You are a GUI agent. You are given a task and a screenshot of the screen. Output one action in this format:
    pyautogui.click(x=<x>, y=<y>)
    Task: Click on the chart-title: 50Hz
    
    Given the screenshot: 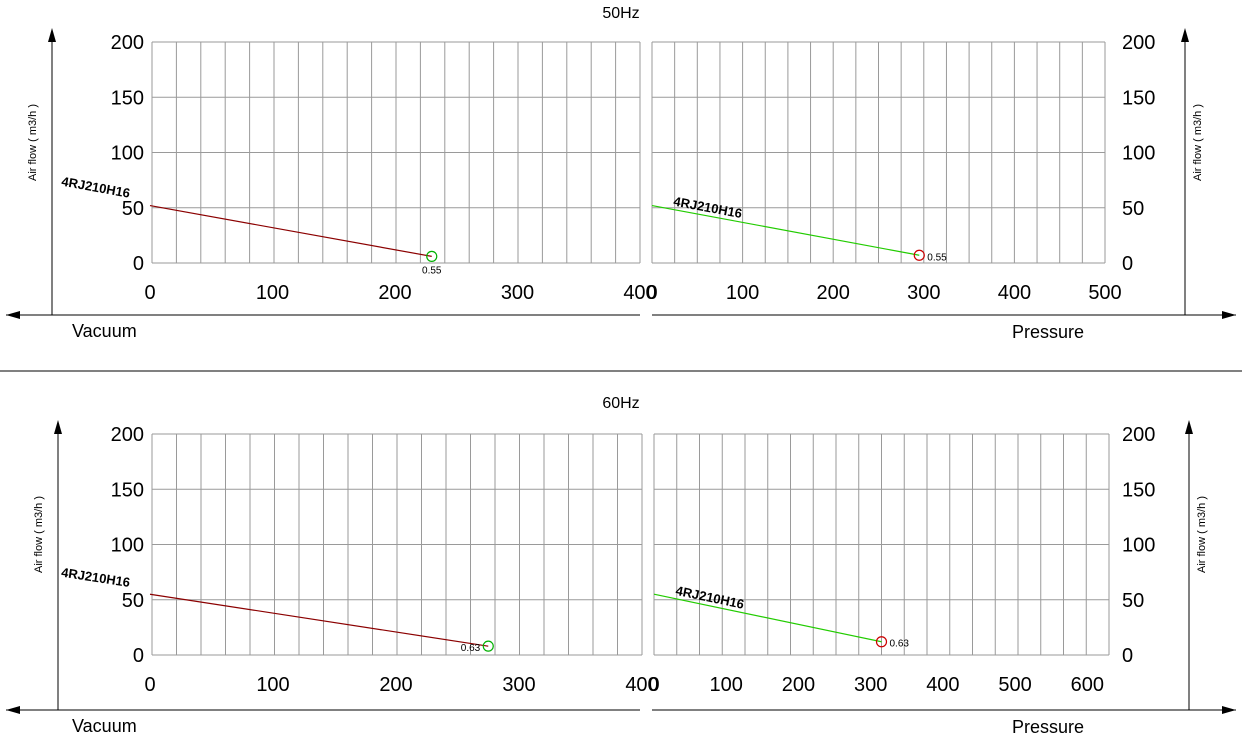 What is the action you would take?
    pyautogui.click(x=620, y=13)
    